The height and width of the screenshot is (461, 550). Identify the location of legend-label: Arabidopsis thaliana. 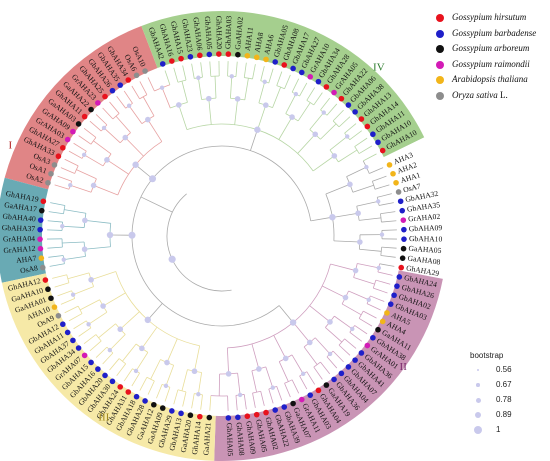
(490, 79).